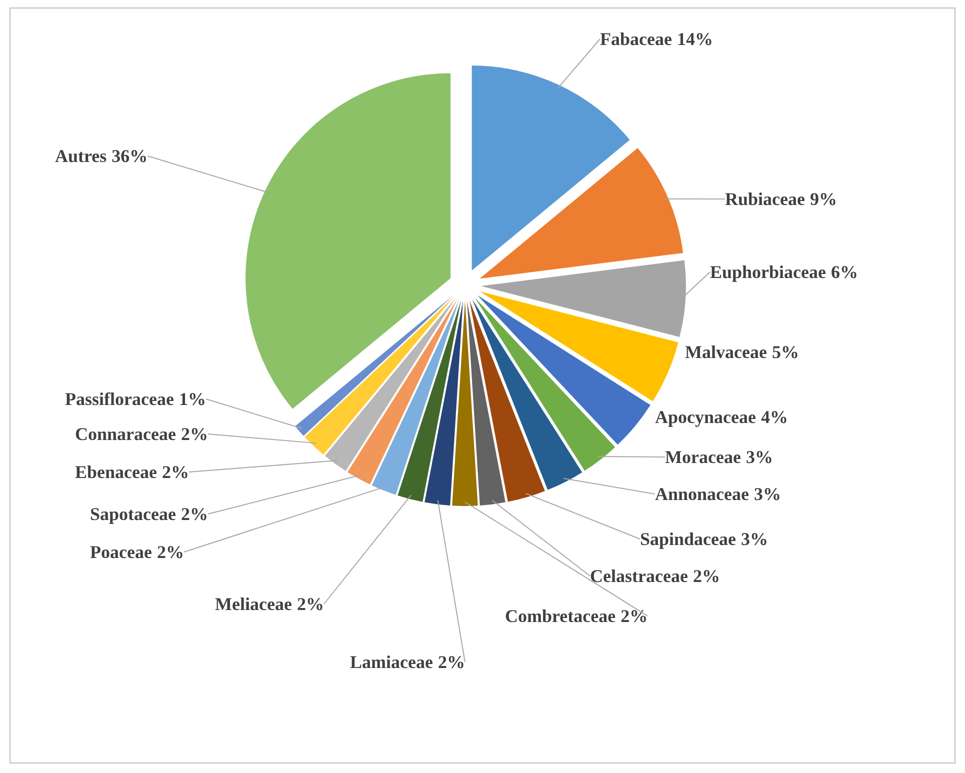 The height and width of the screenshot is (773, 965). What do you see at coordinates (81, 156) in the screenshot?
I see `slice-label: Autres` at bounding box center [81, 156].